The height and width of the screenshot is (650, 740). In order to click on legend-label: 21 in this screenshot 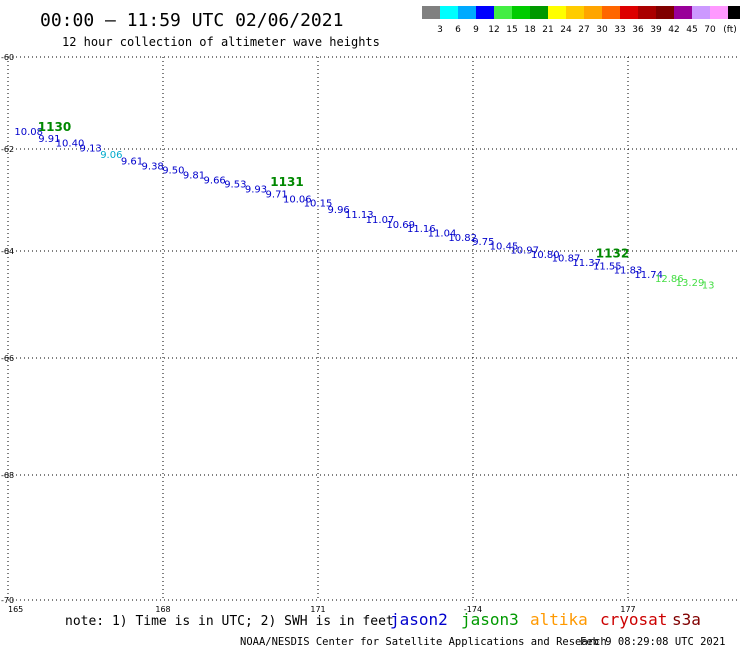, I will do `click(547, 30)`.